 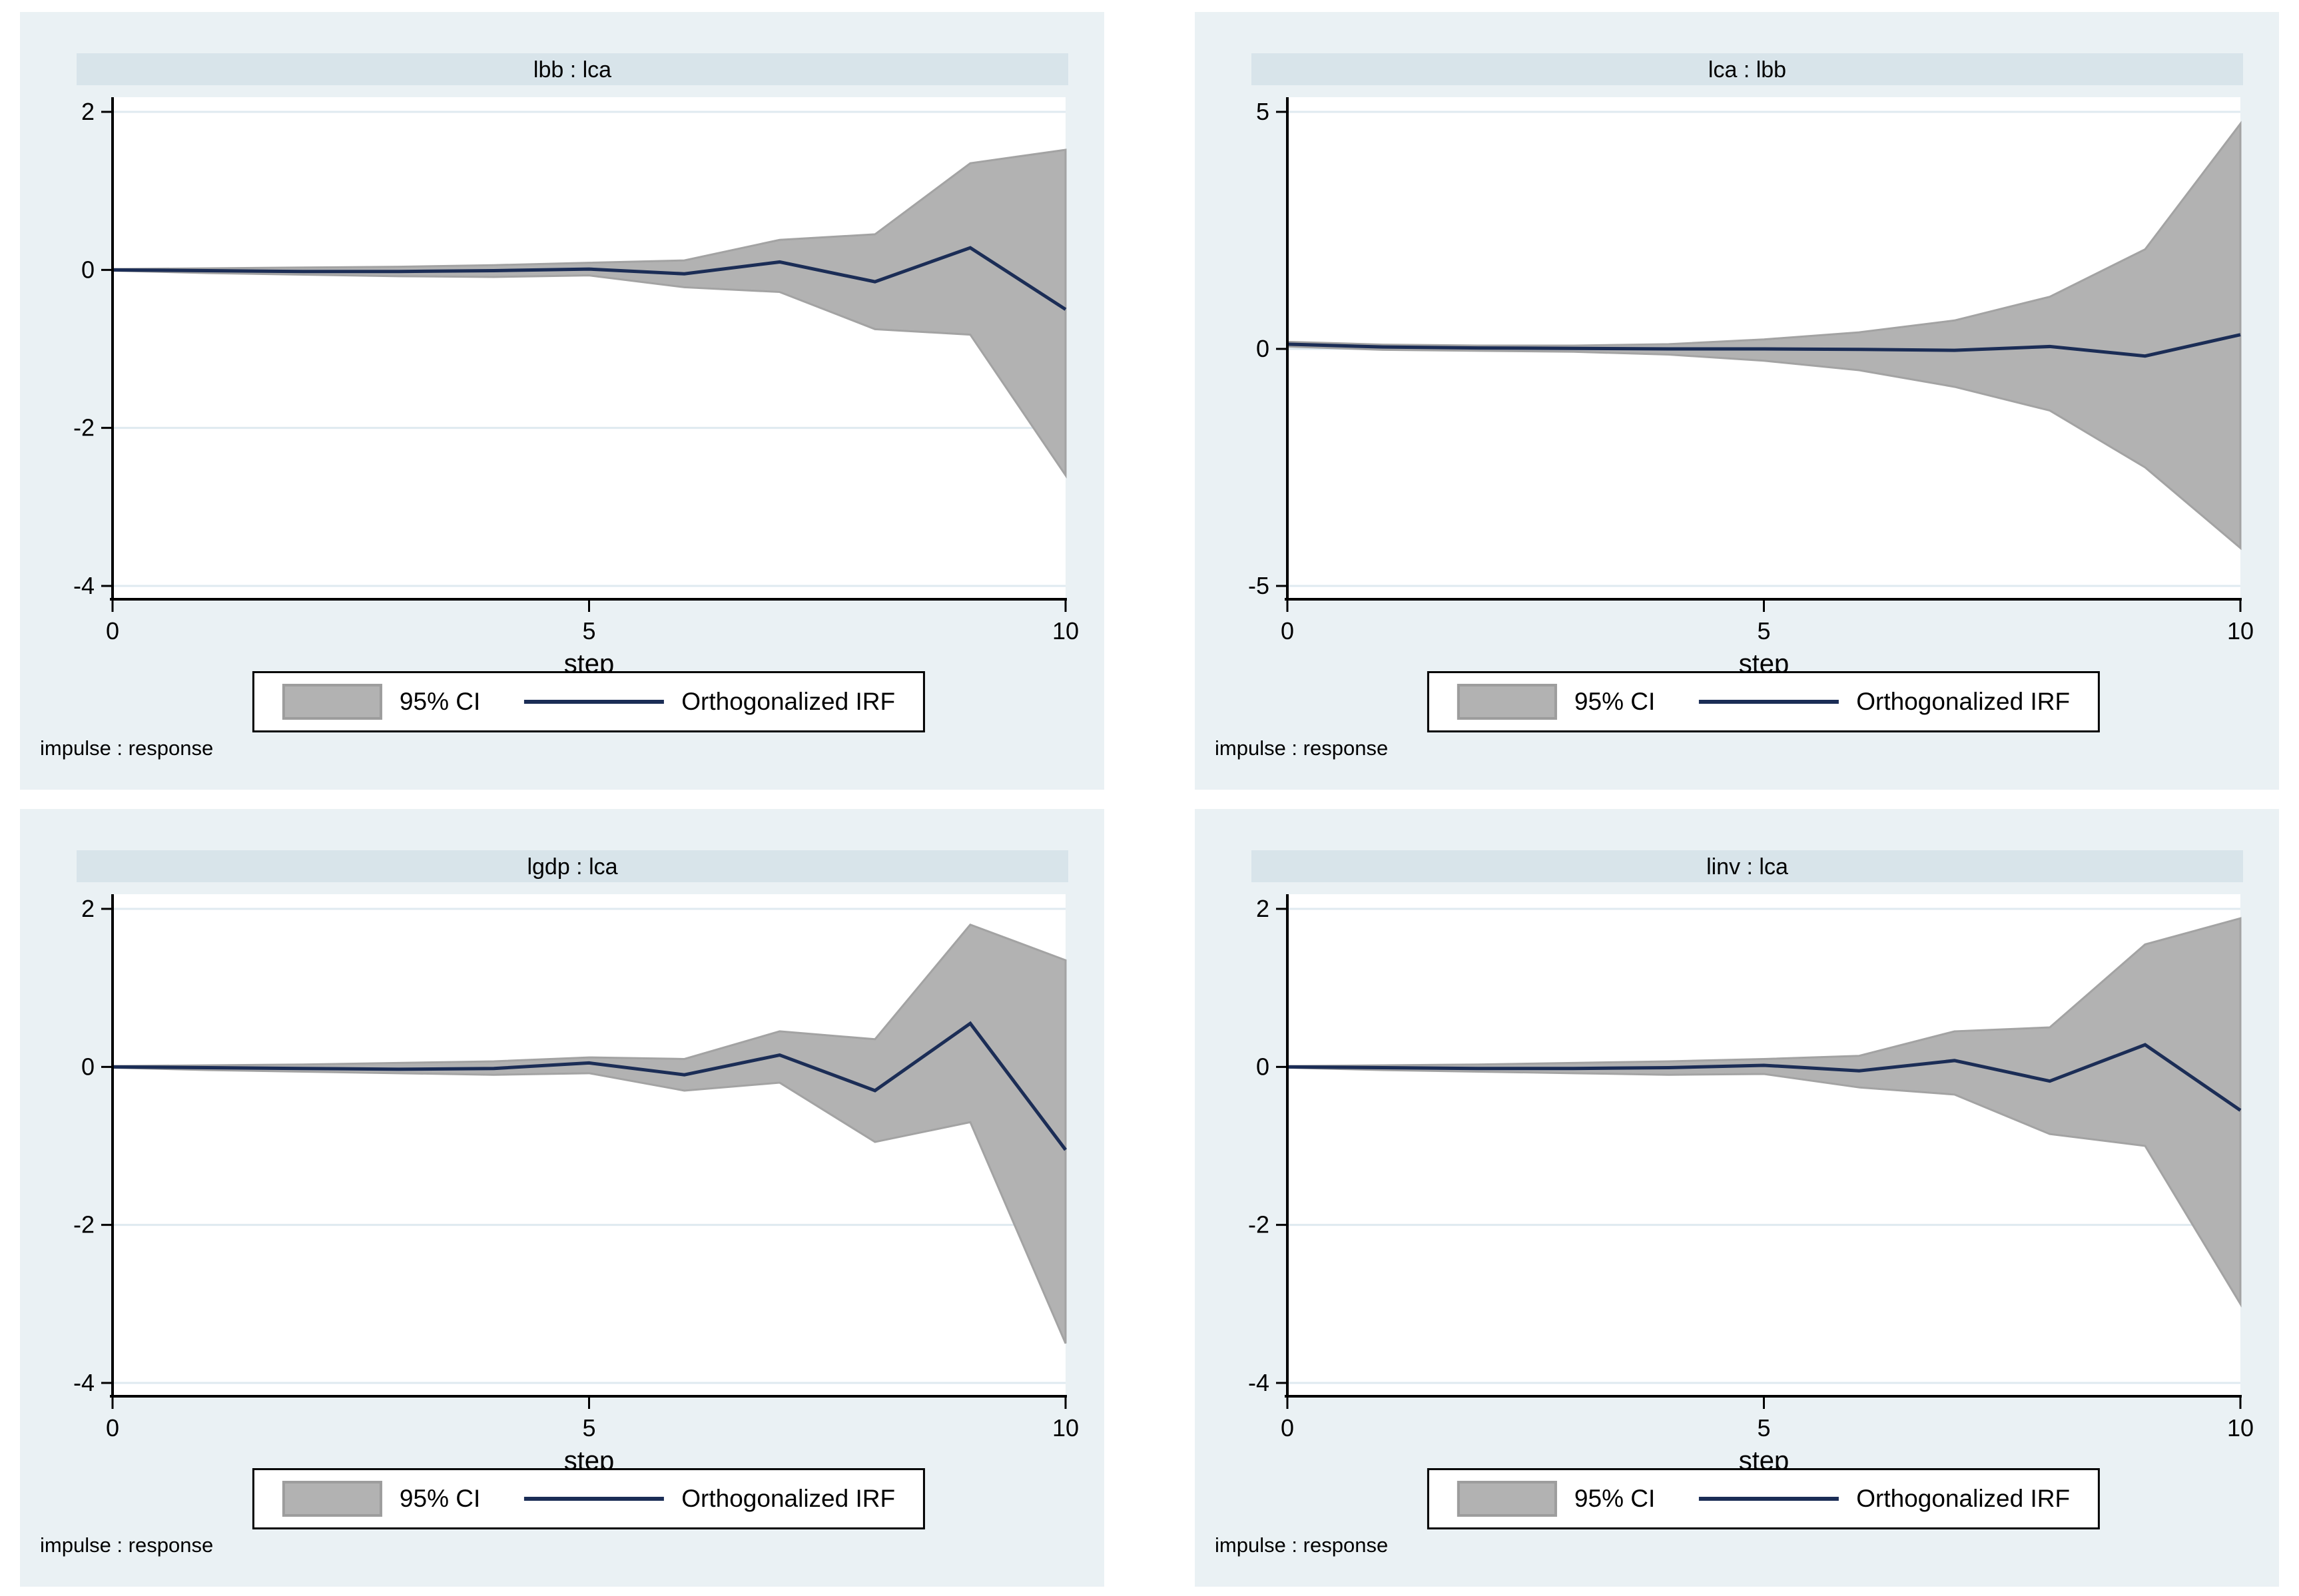 What do you see at coordinates (572, 69) in the screenshot?
I see `panel-title: lbb : lca` at bounding box center [572, 69].